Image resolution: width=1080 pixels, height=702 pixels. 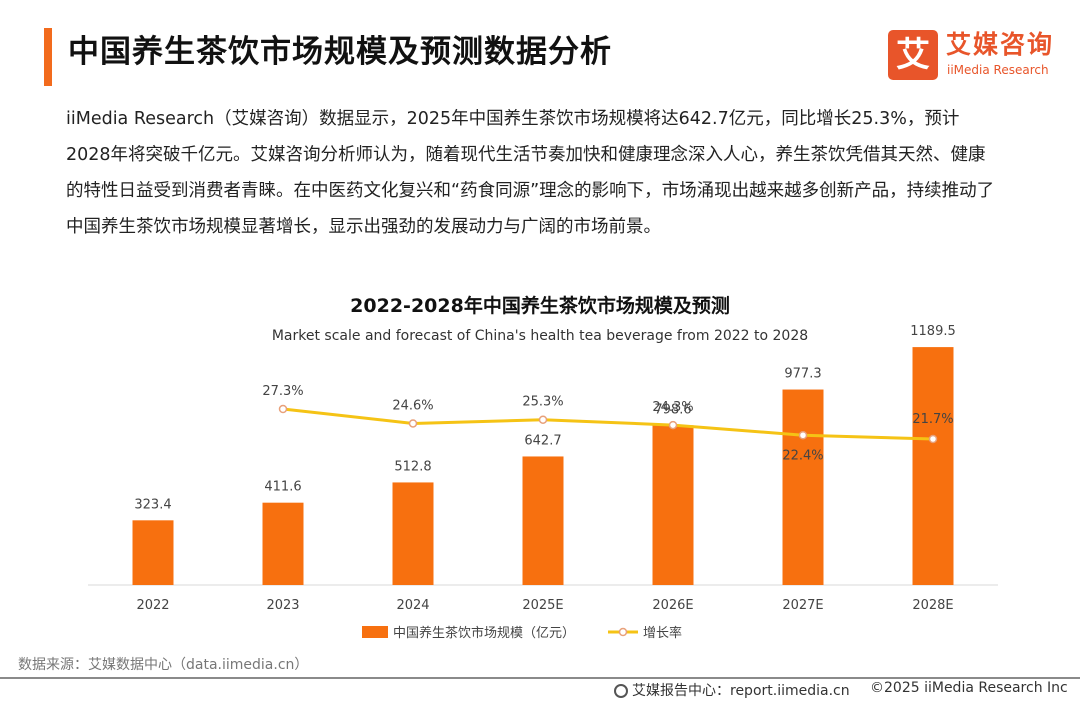 I want to click on bar-2026E, so click(x=673, y=505).